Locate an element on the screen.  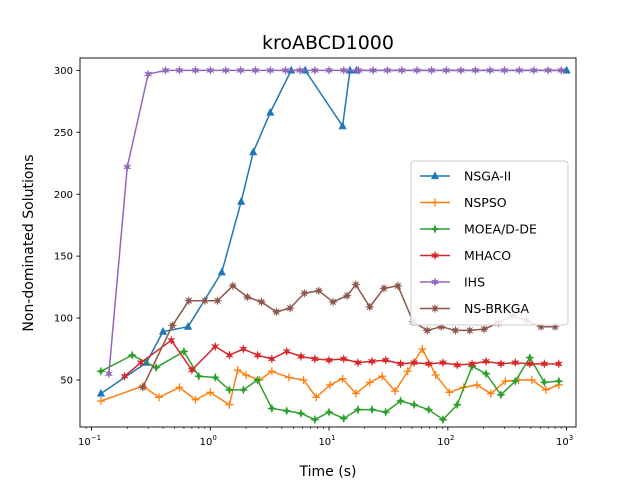
series-moea-d-de is located at coordinates (329, 385).